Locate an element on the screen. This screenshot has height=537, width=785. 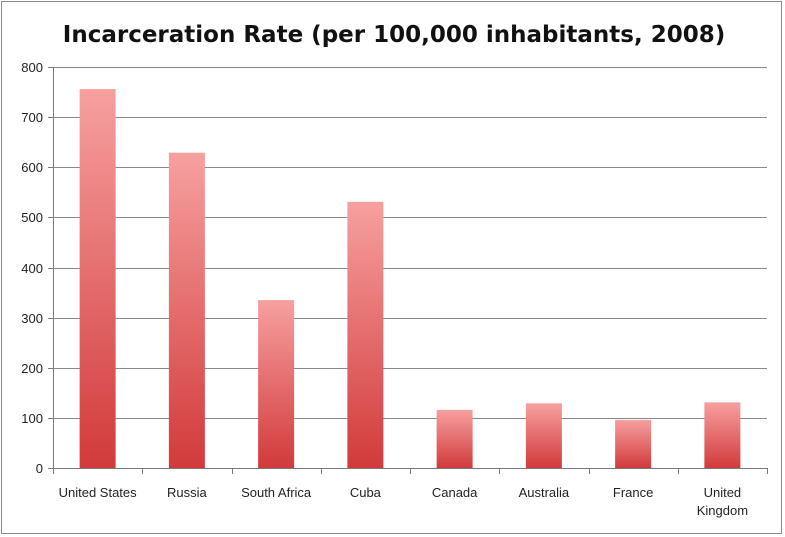
x-tick-label: Cuba is located at coordinates (366, 492).